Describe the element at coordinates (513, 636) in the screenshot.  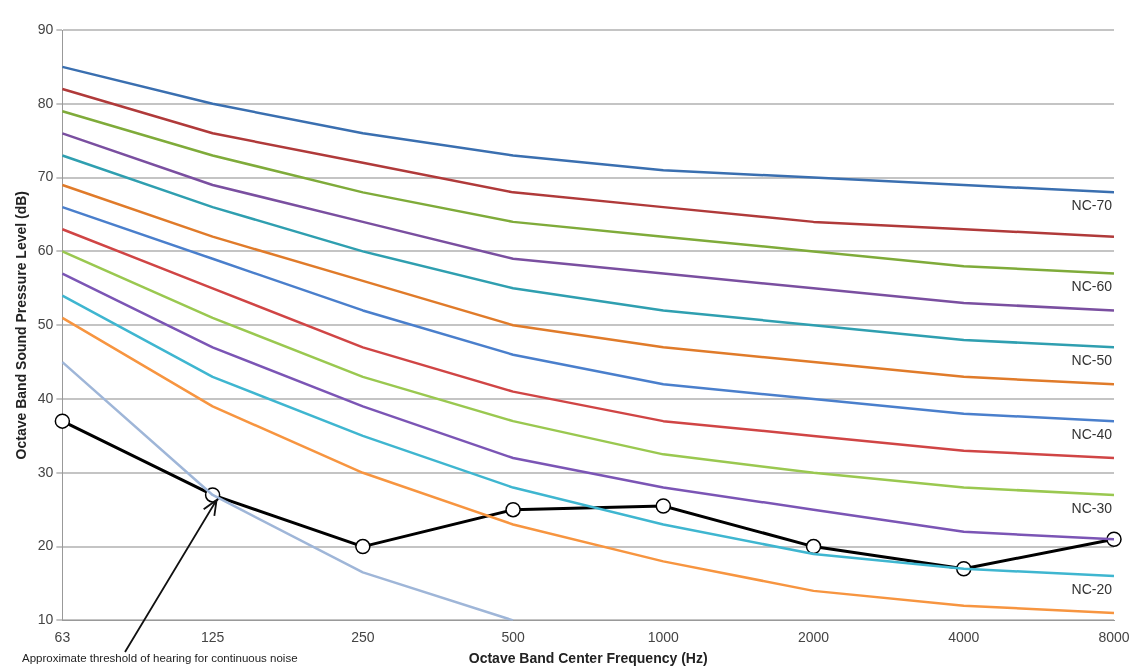
I see `x-tick-label: 500` at that location.